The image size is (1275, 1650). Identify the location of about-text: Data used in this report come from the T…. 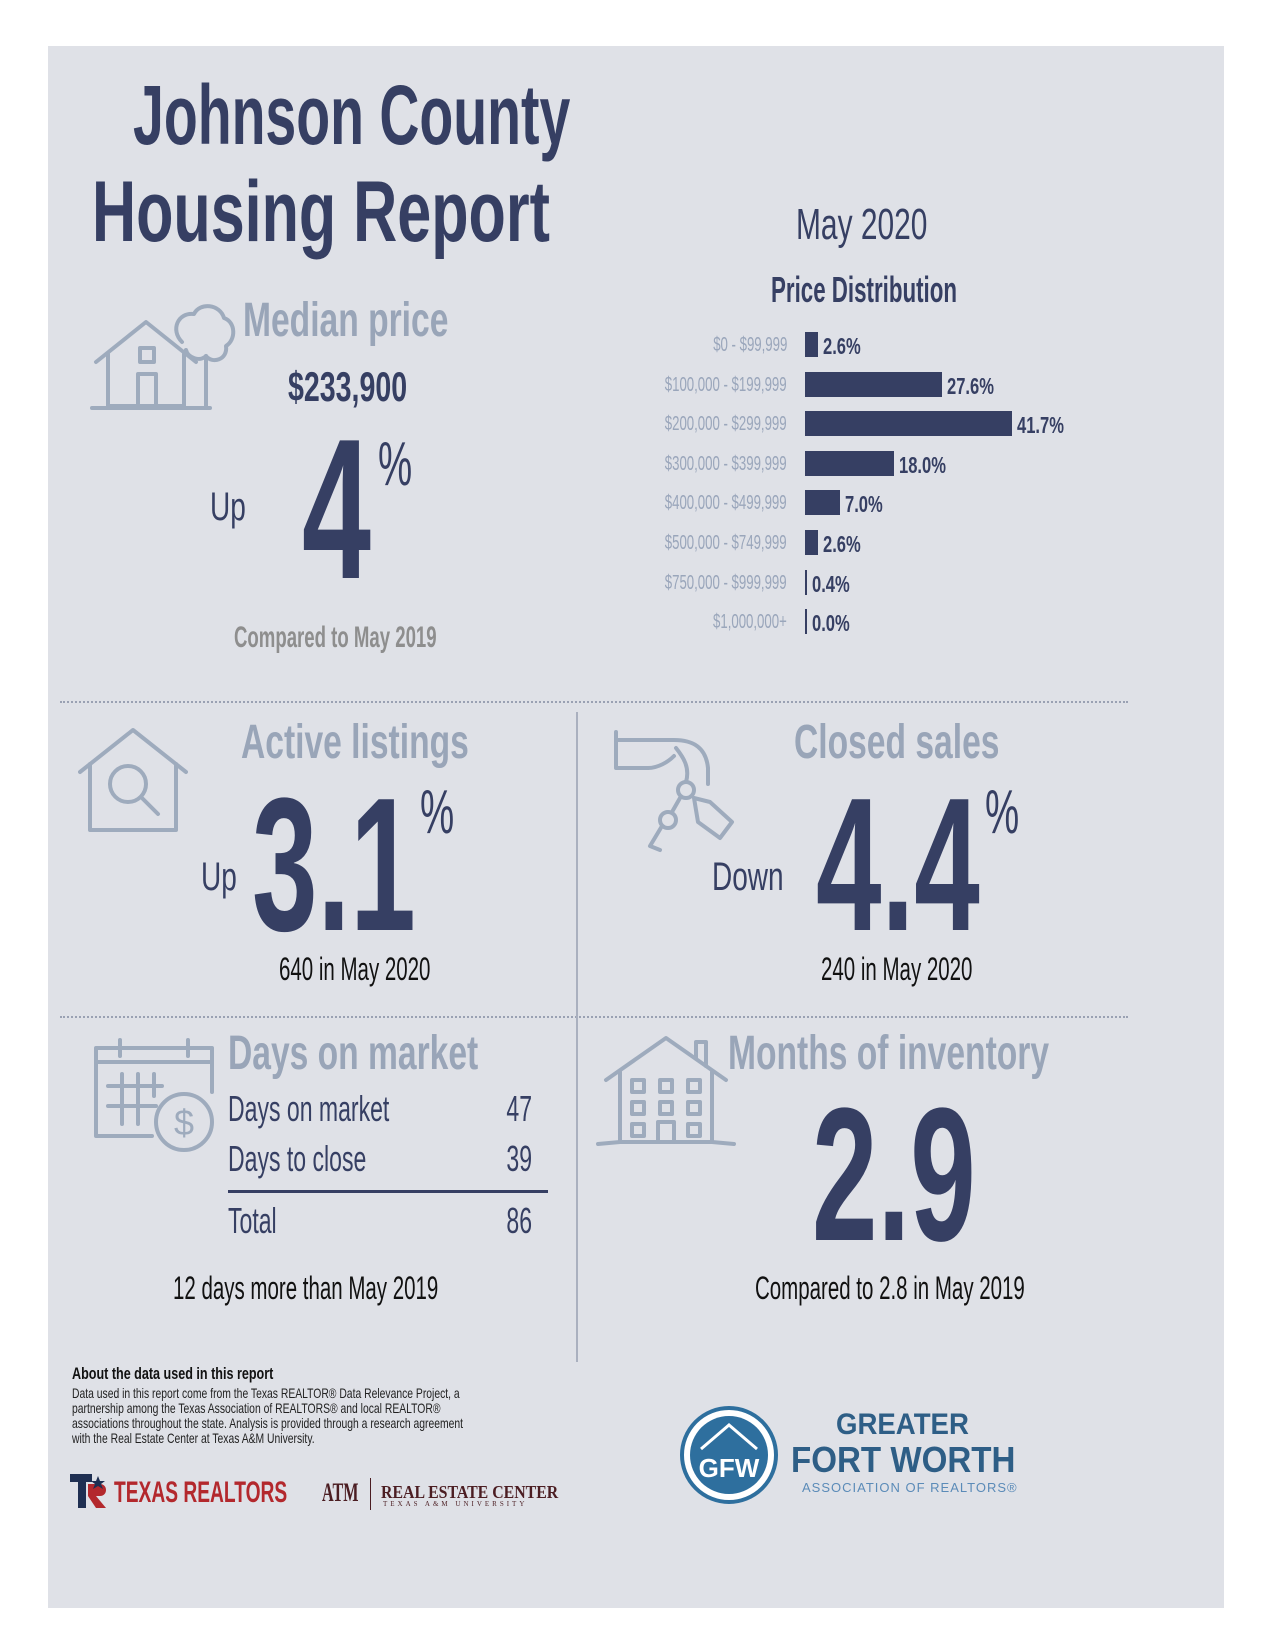
(336, 1416).